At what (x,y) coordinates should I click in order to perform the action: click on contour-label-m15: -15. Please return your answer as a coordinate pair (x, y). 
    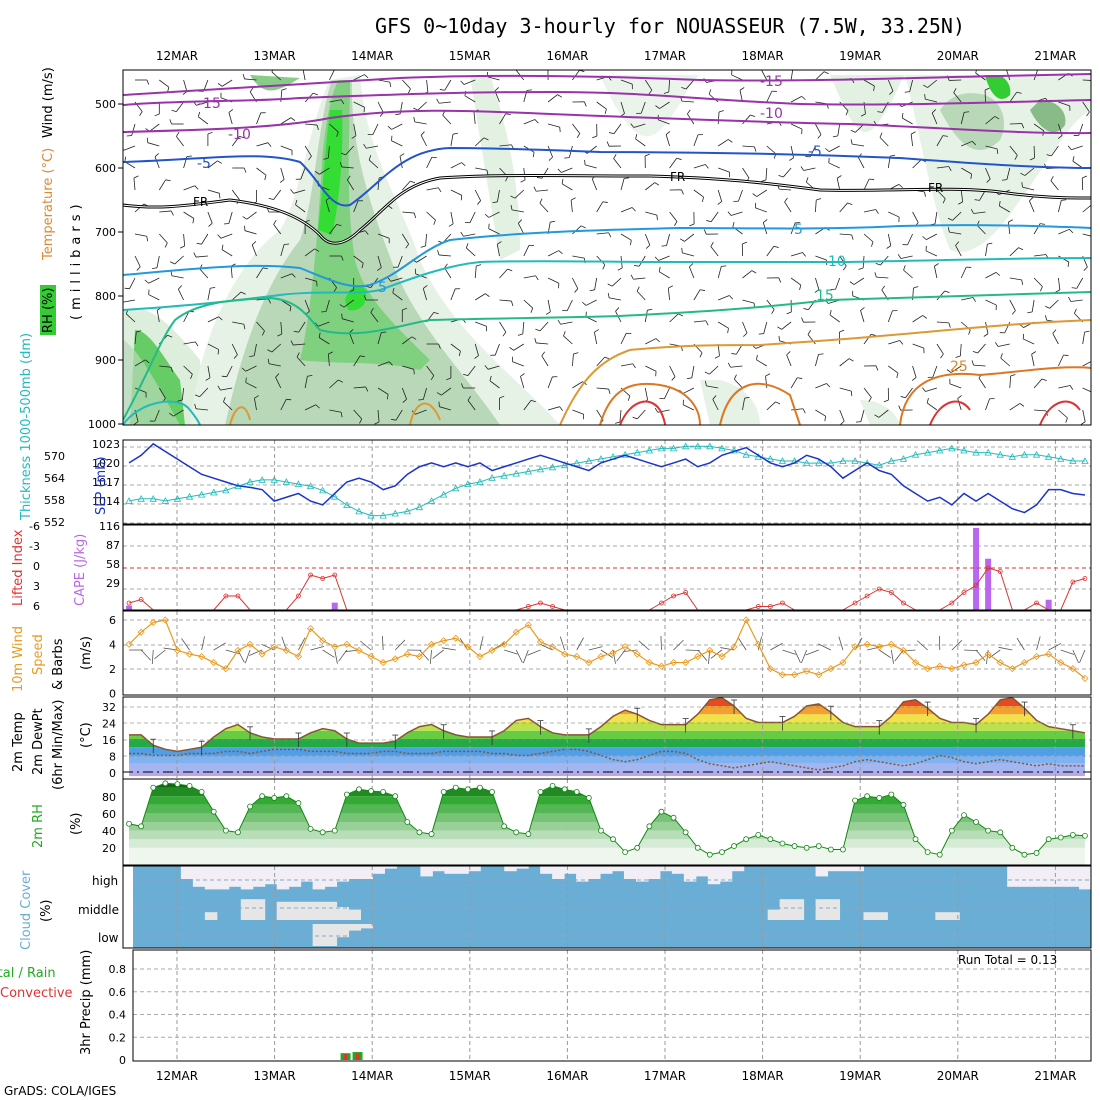
    Looking at the image, I should click on (209, 104).